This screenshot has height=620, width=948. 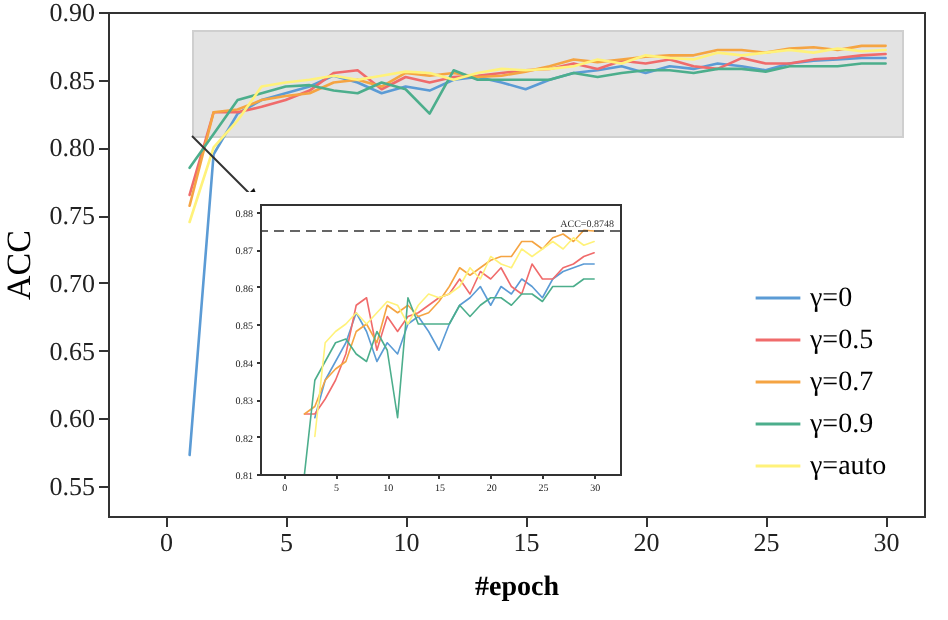 I want to click on y-tick-label: 0.60, so click(x=72, y=418).